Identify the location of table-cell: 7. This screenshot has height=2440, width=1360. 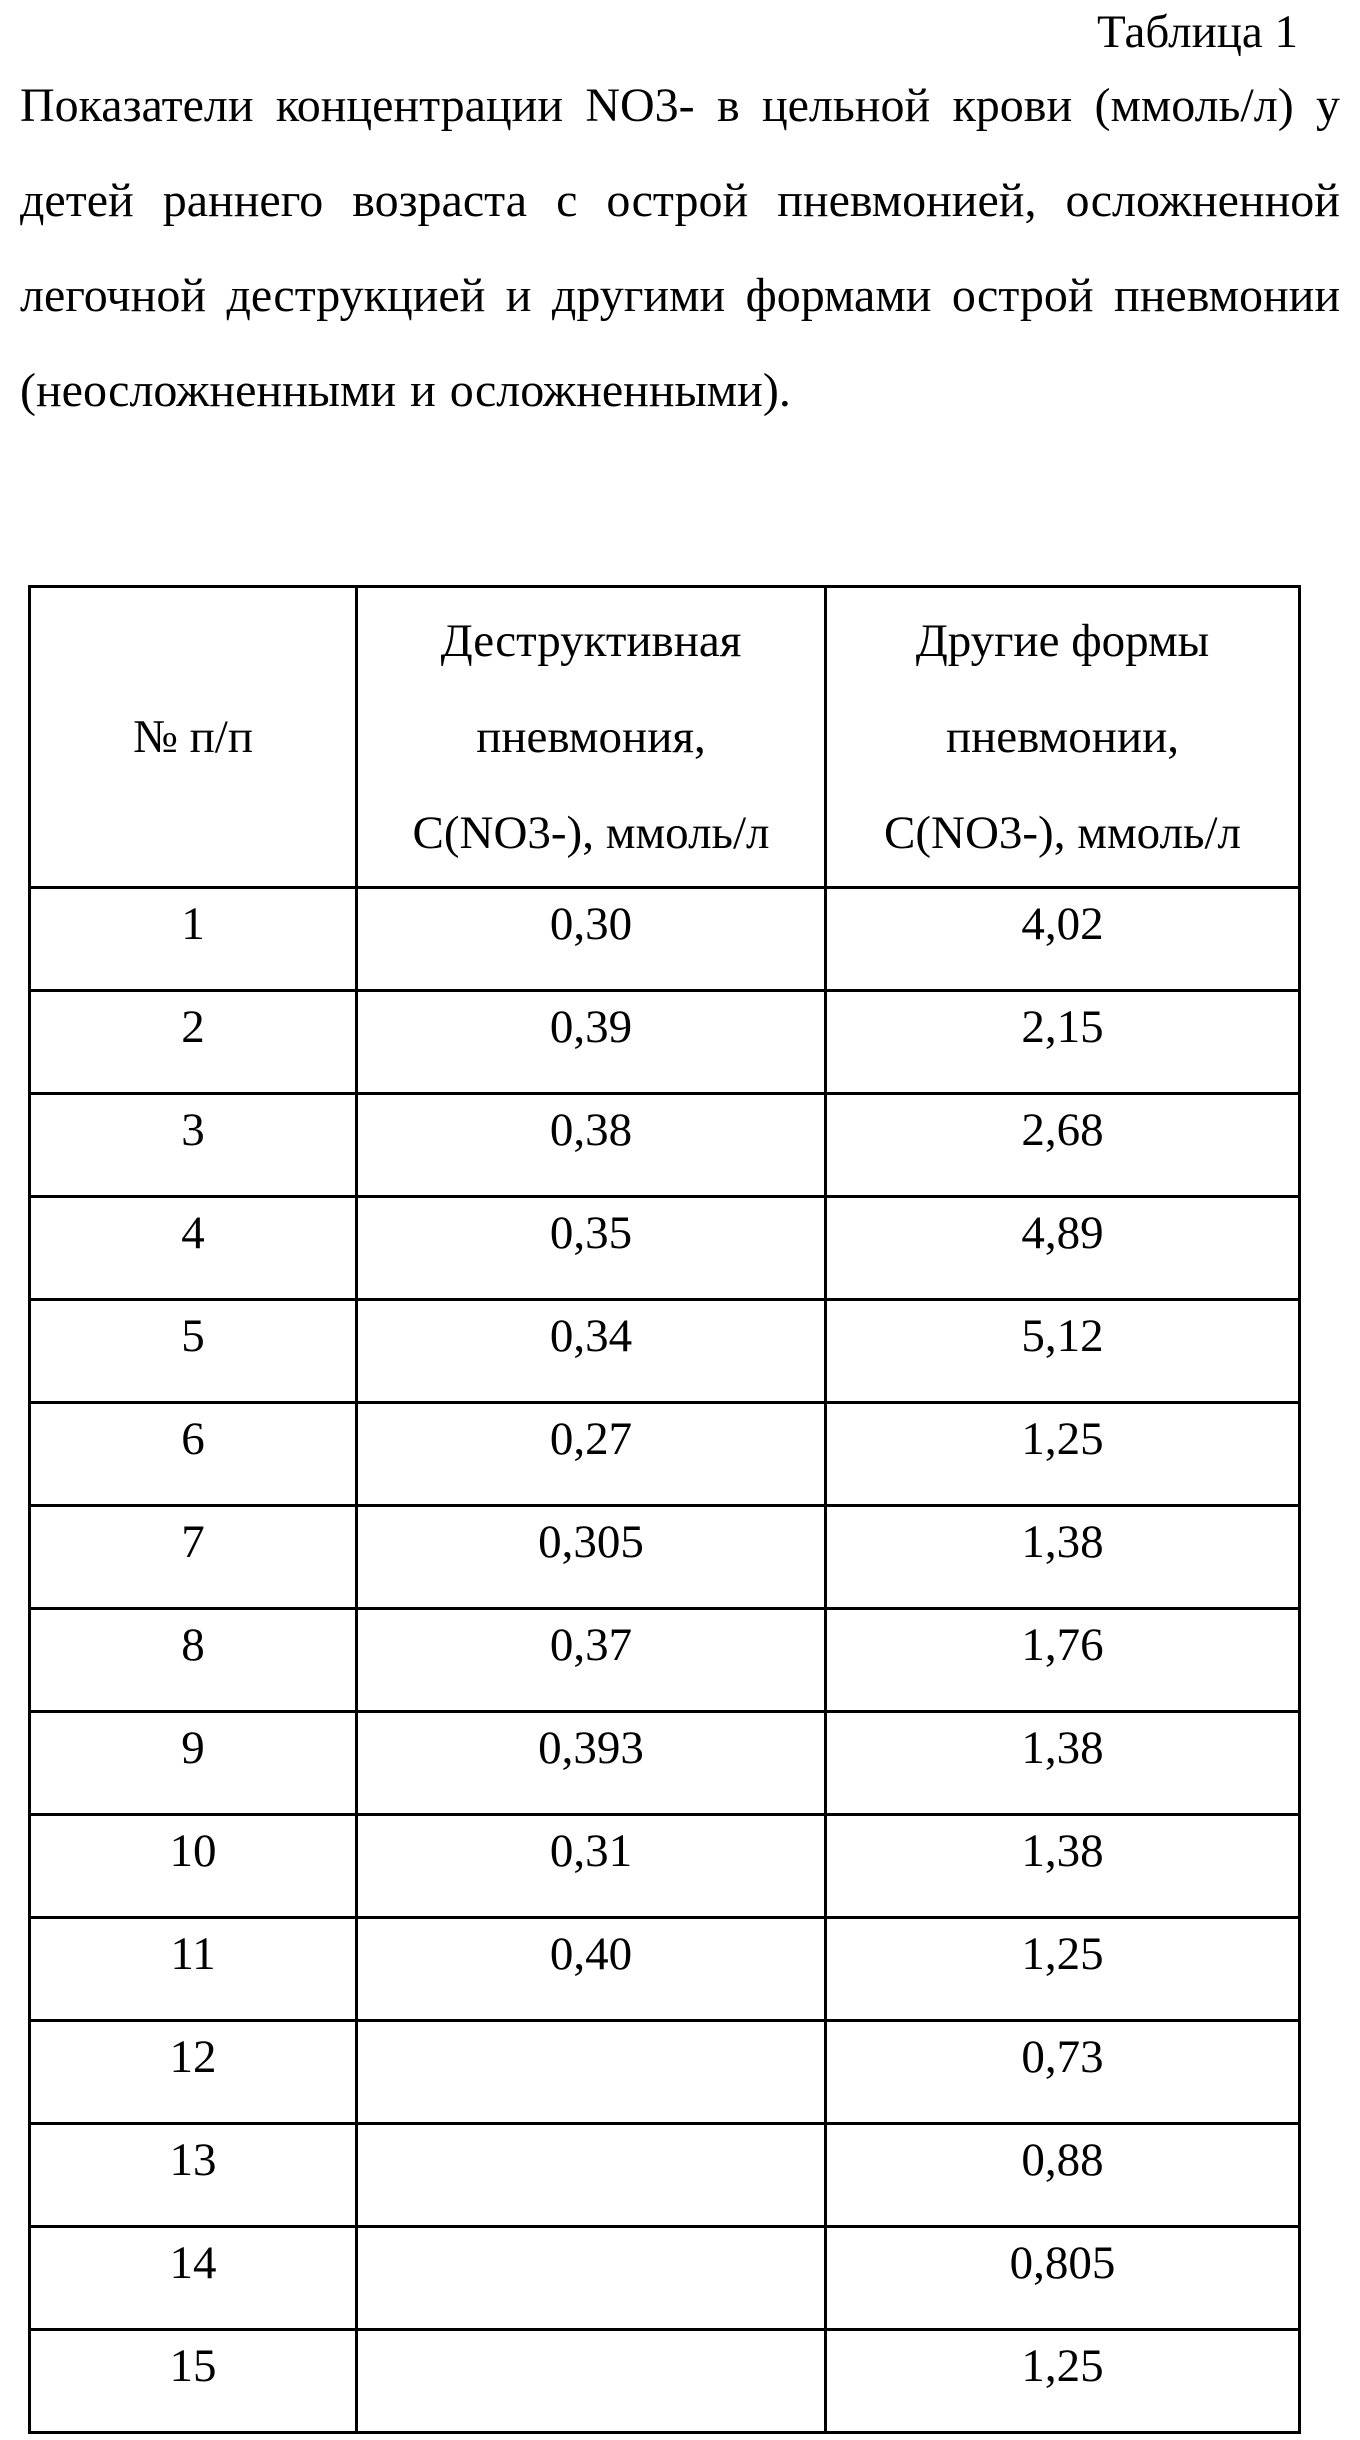
(193, 1557).